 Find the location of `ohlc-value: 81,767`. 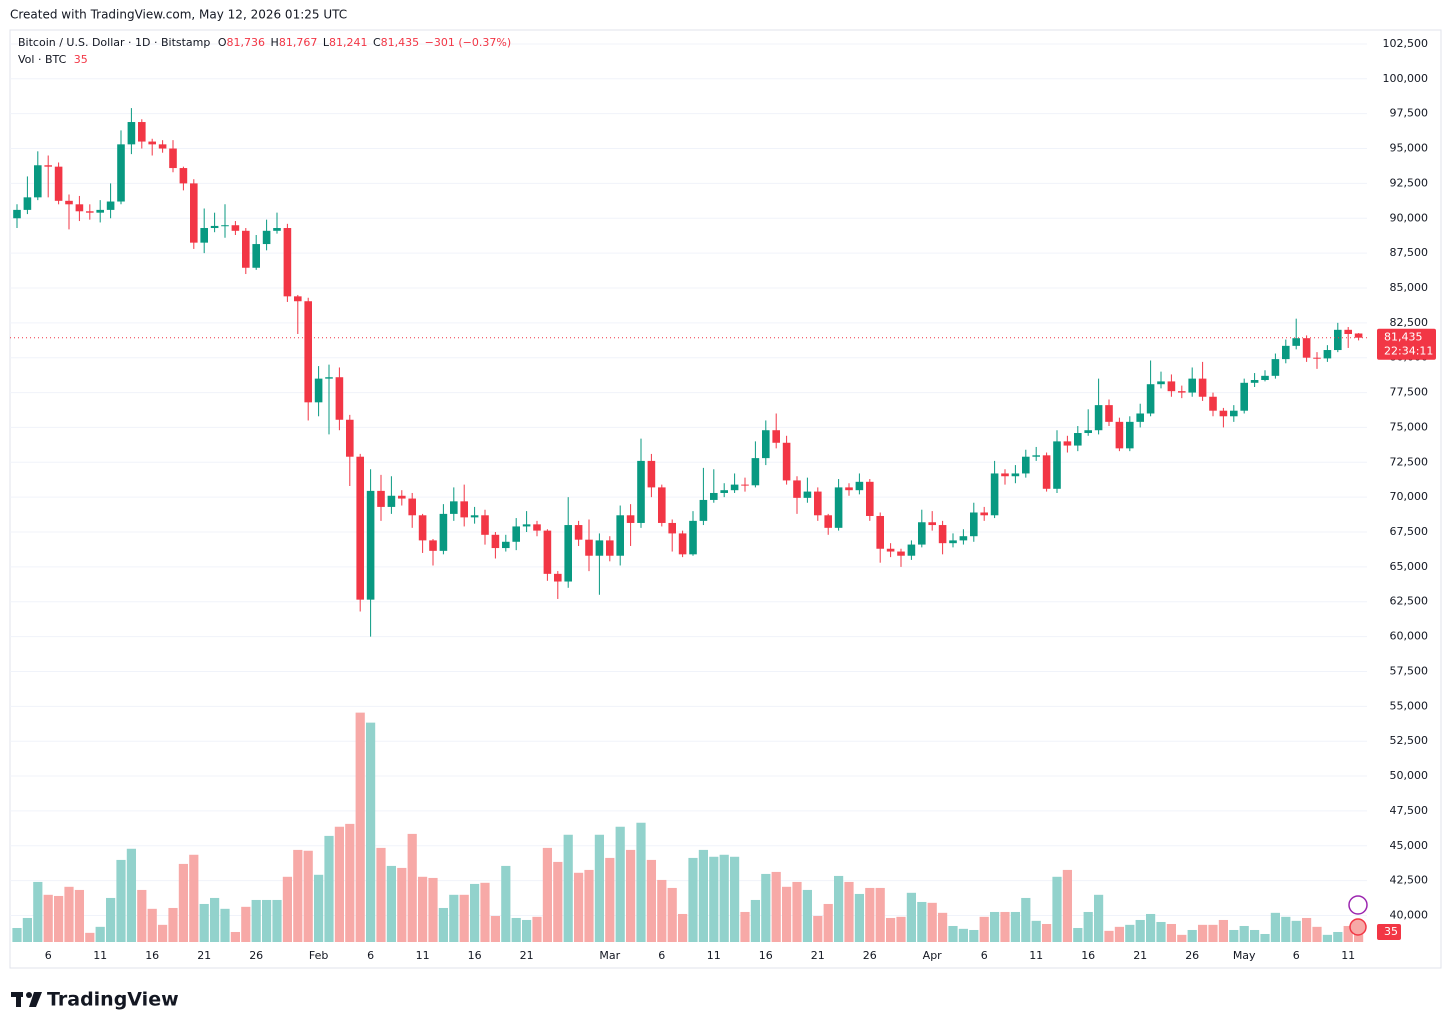

ohlc-value: 81,767 is located at coordinates (298, 42).